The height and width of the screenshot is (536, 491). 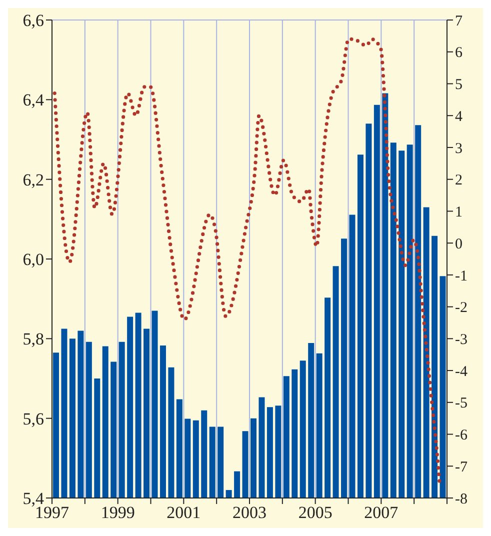 What do you see at coordinates (461, 436) in the screenshot?
I see `y2-tick-label: -6` at bounding box center [461, 436].